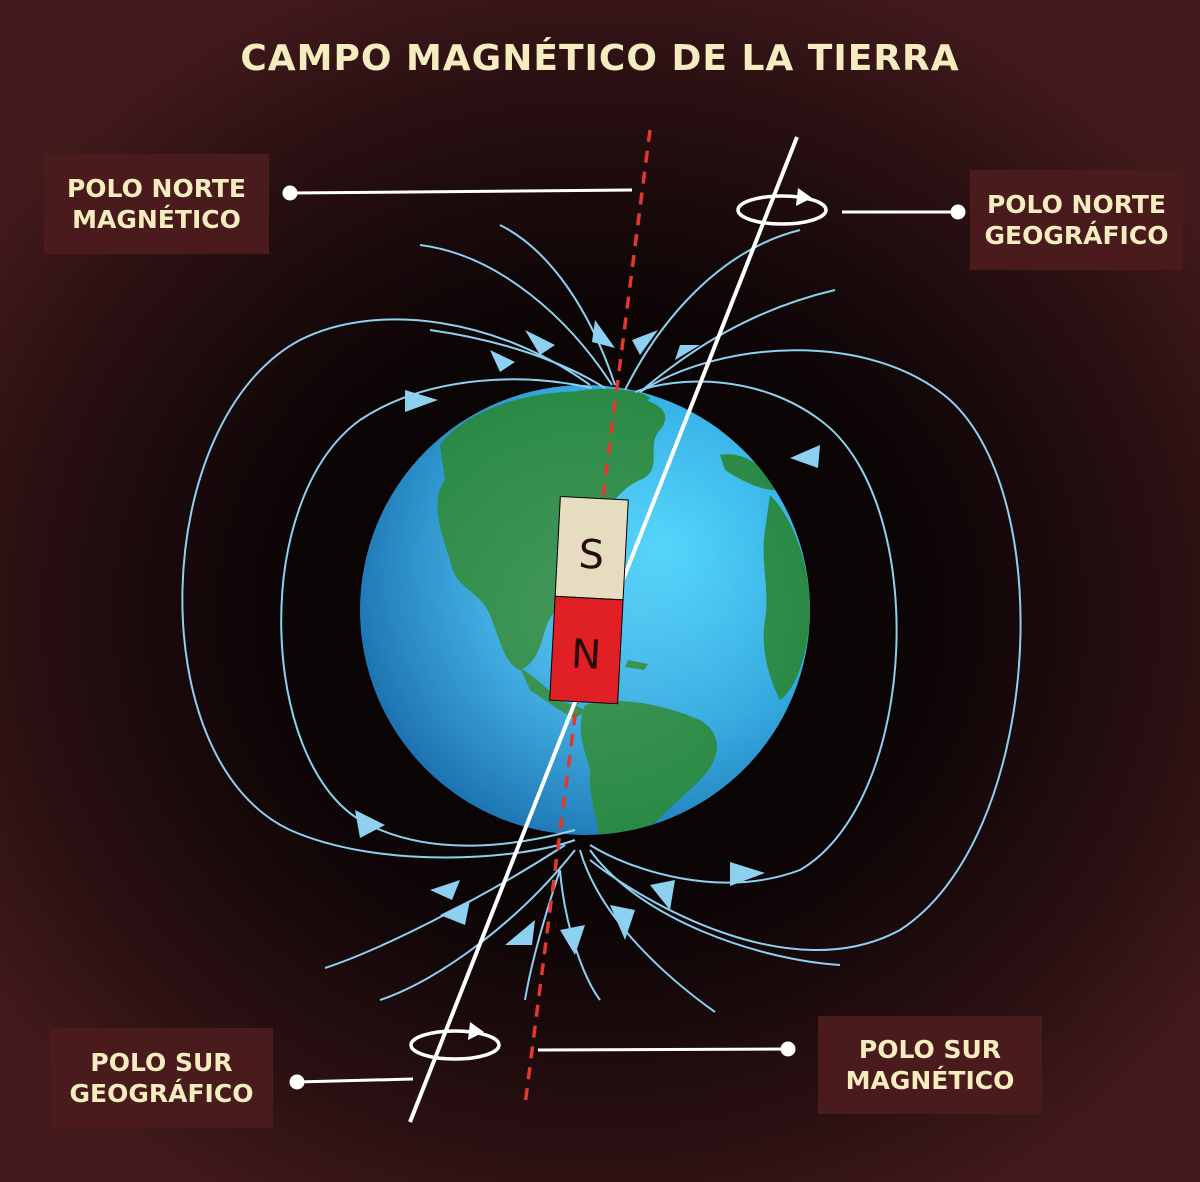 This screenshot has width=1200, height=1182. What do you see at coordinates (1076, 220) in the screenshot?
I see `label-north-geographic: POLO NORTE GEOGRÁFICO` at bounding box center [1076, 220].